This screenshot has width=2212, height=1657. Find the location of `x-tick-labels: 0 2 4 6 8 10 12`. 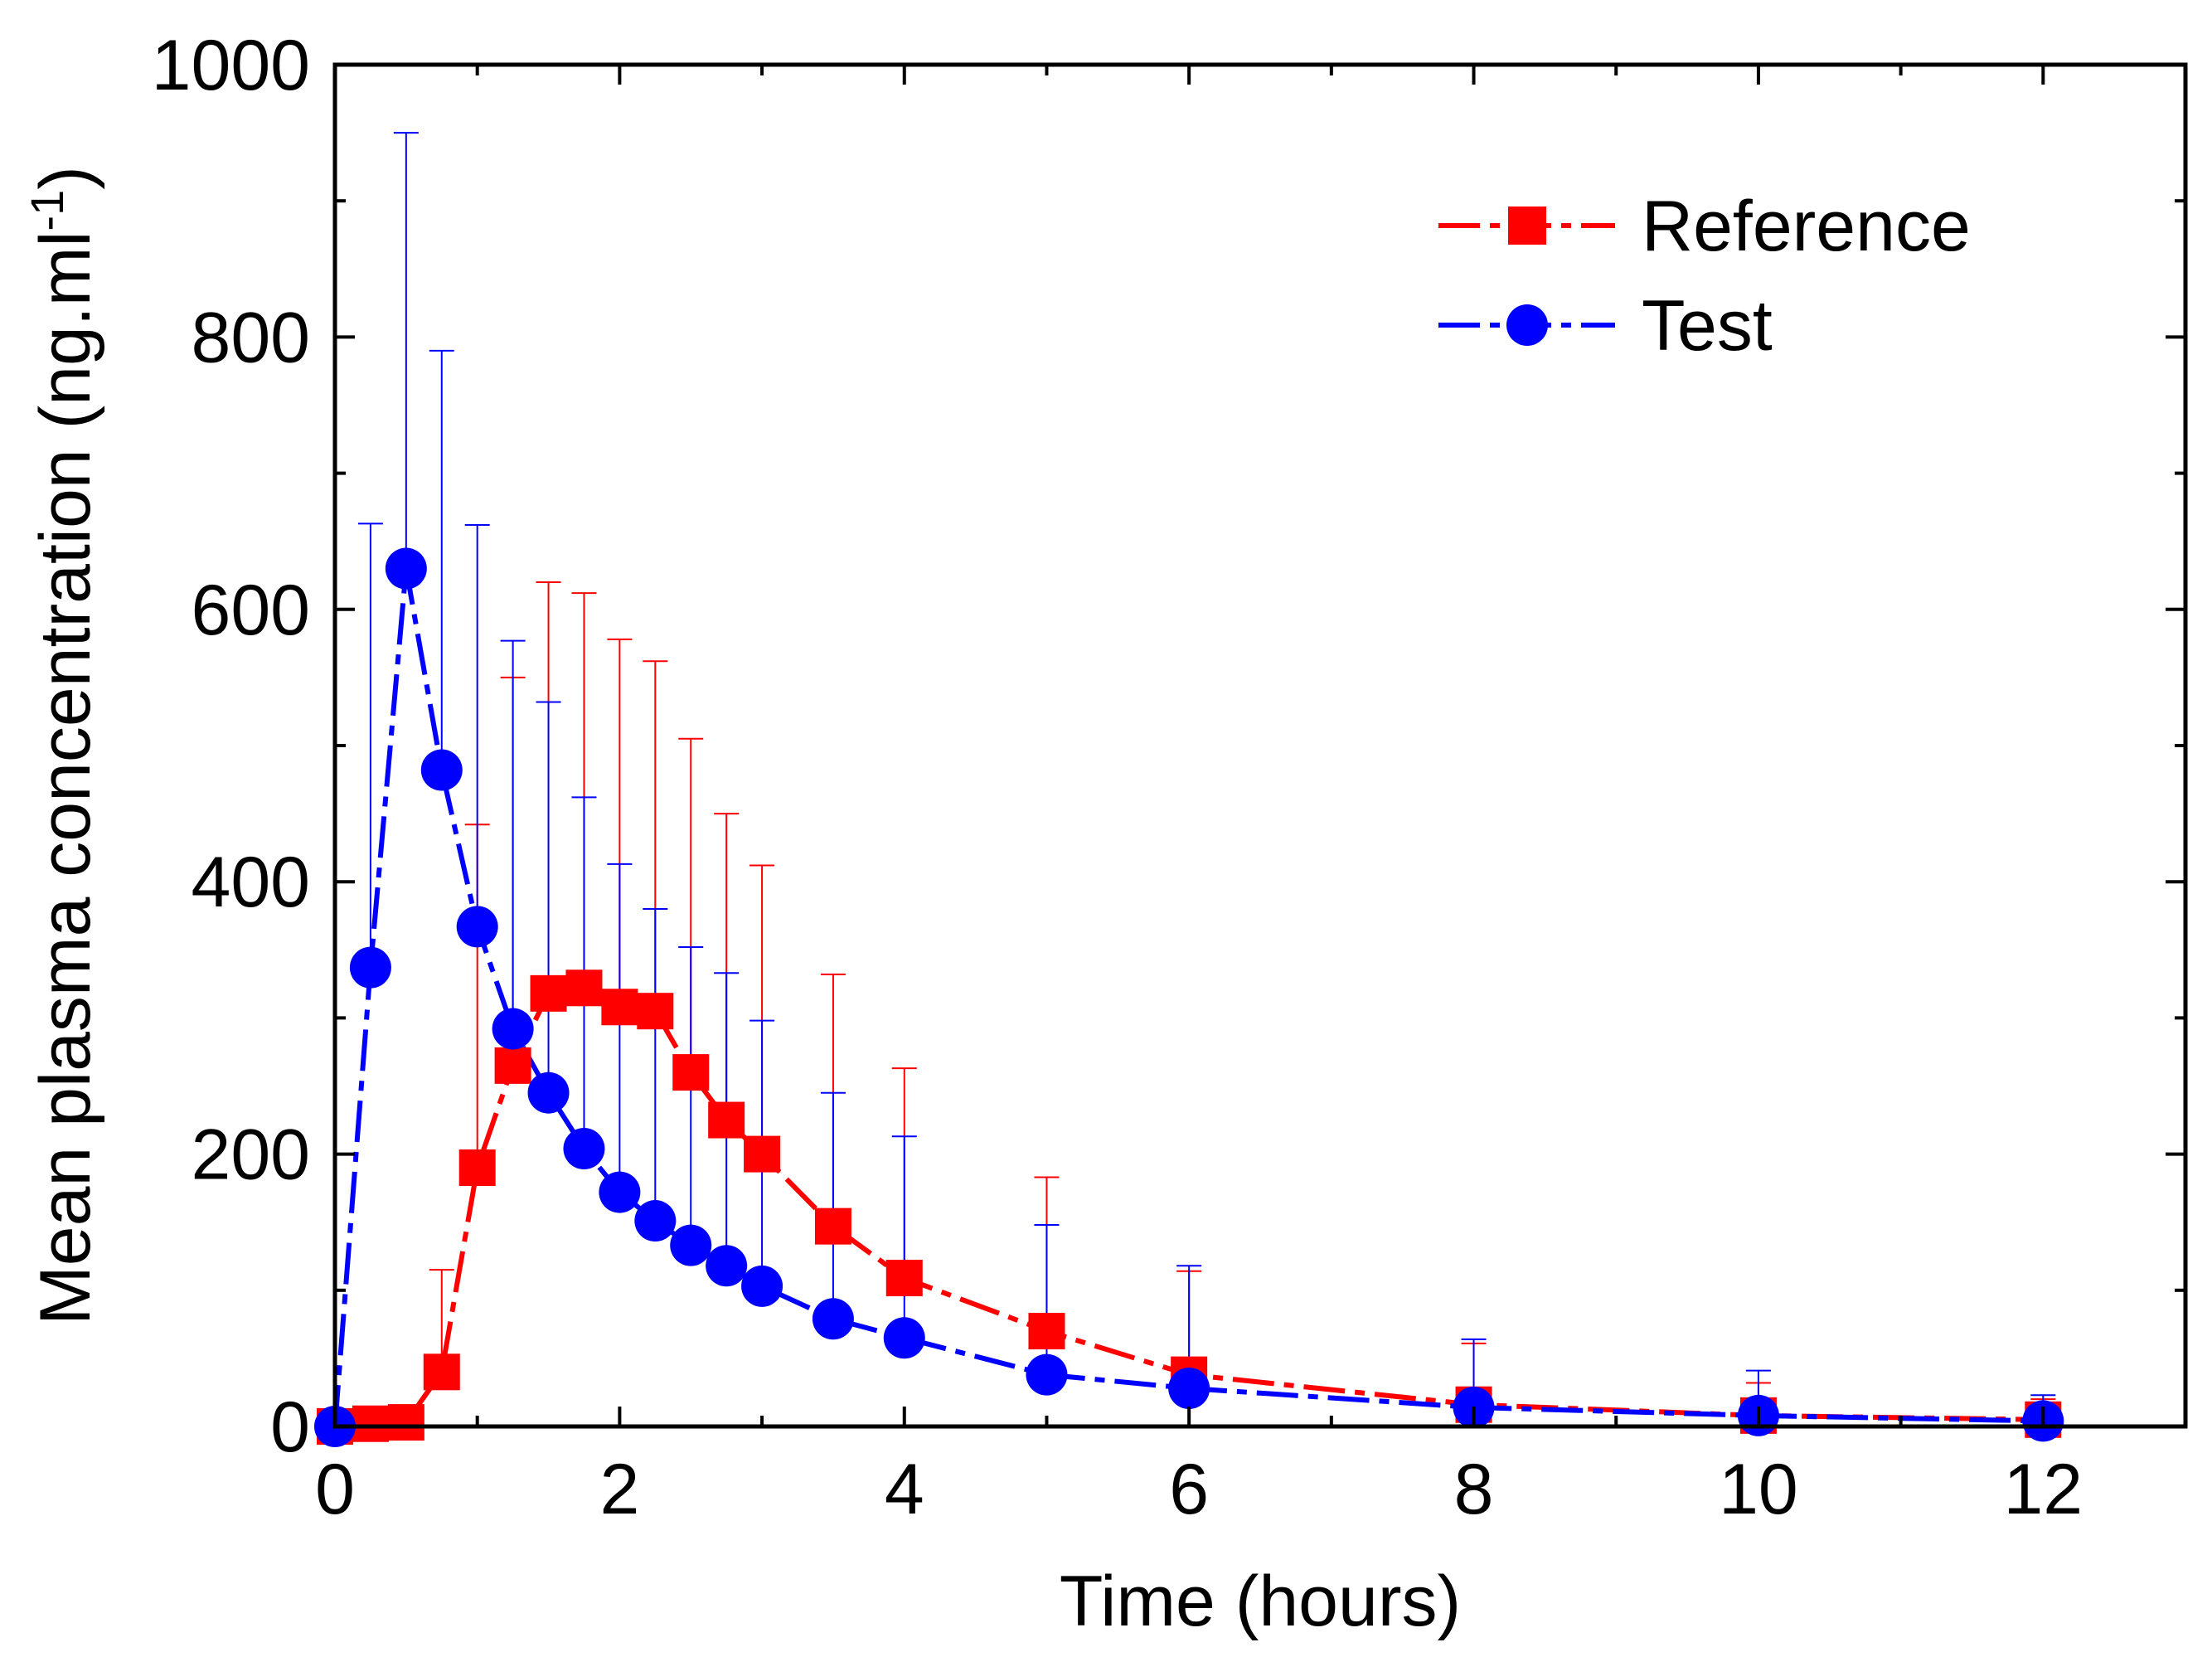

x-tick-labels: 0 2 4 6 8 10 12 is located at coordinates (1199, 1489).